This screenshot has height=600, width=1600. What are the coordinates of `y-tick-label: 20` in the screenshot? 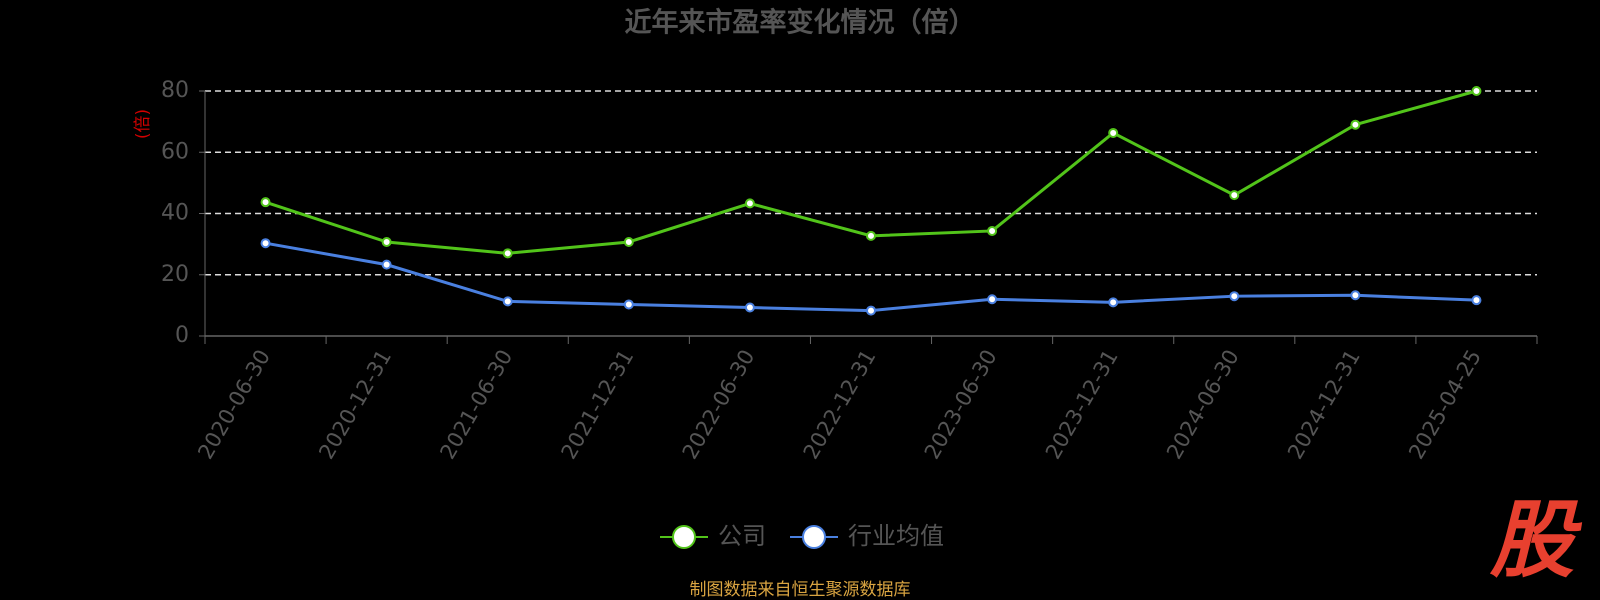 It's located at (175, 274).